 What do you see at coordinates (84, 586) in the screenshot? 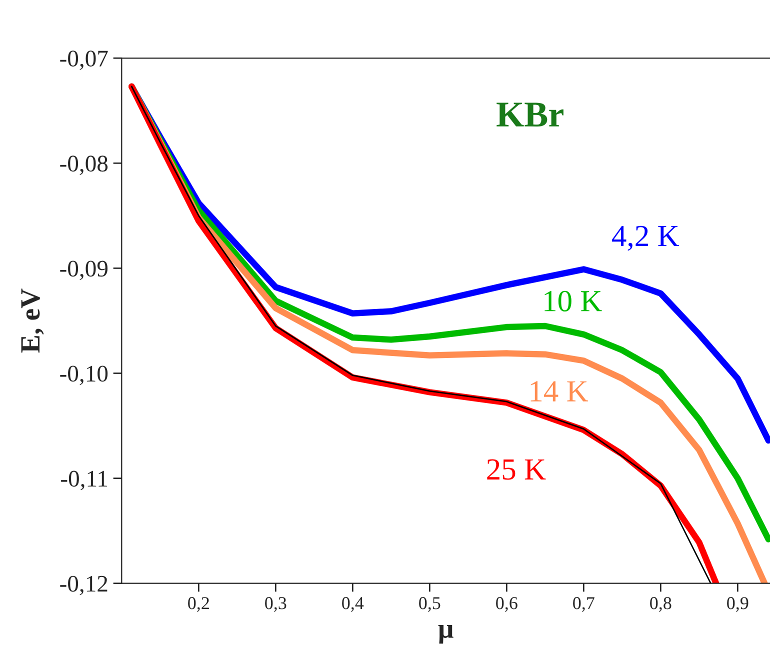
I see `y-tick-label: -0,12` at bounding box center [84, 586].